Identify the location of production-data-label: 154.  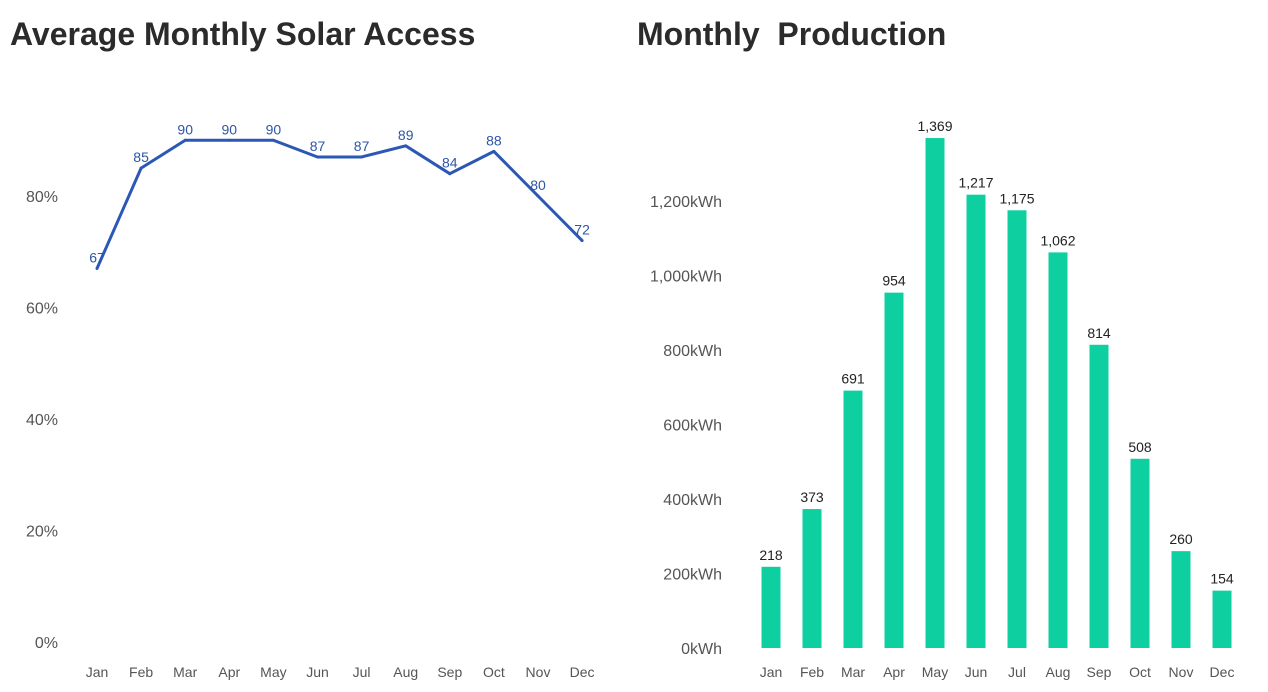
(1222, 579).